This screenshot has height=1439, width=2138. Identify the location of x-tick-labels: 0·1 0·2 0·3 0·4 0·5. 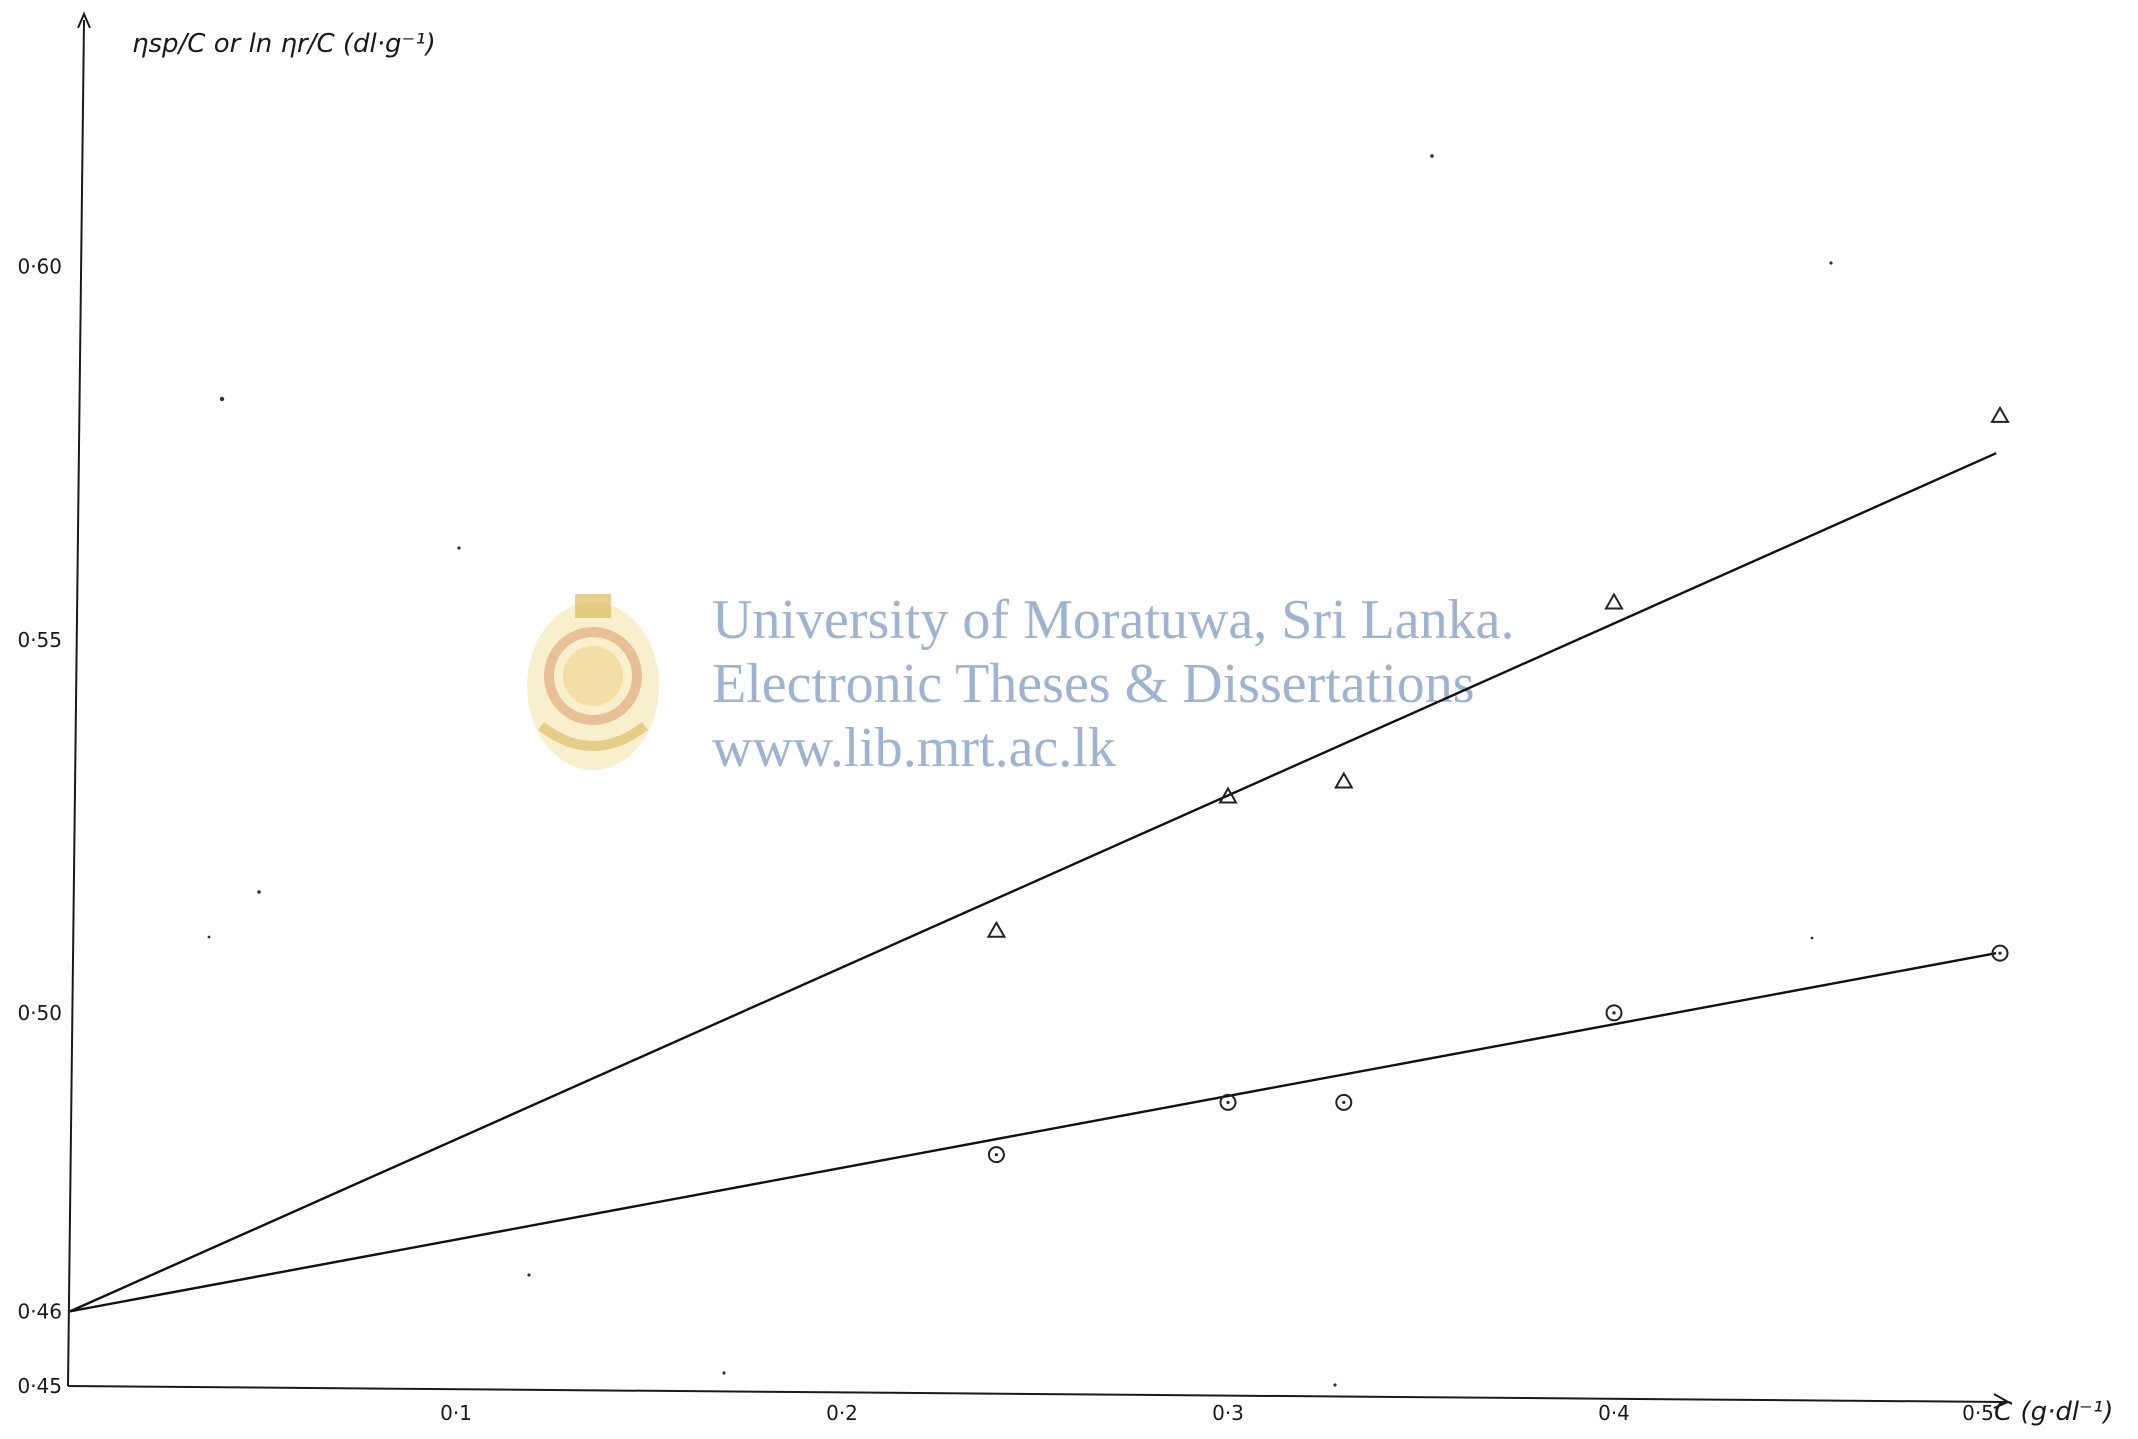
(1217, 1413).